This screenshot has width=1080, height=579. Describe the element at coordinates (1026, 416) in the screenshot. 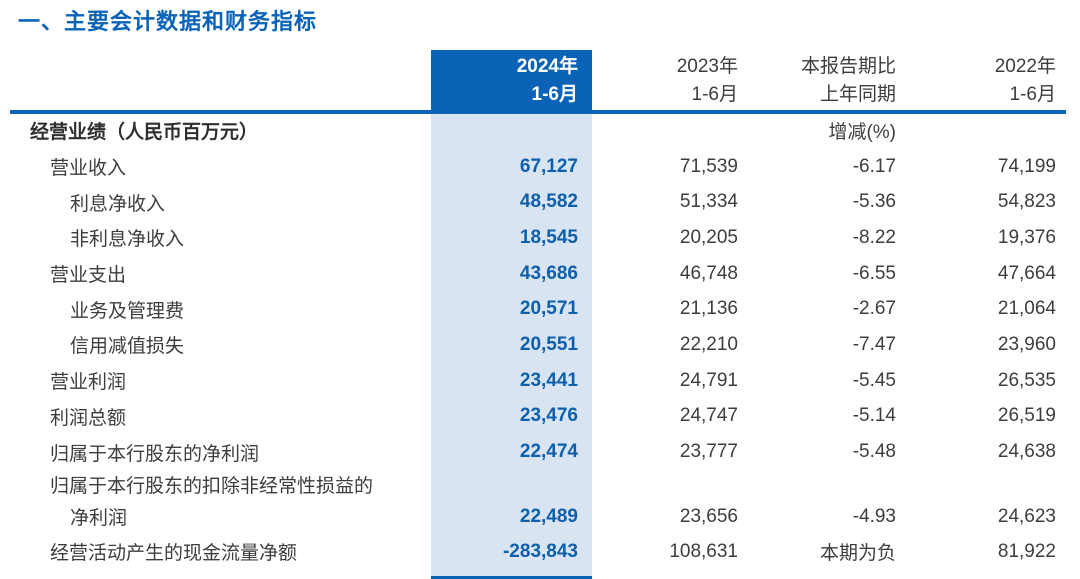

I see `cell-2022: 26,519` at that location.